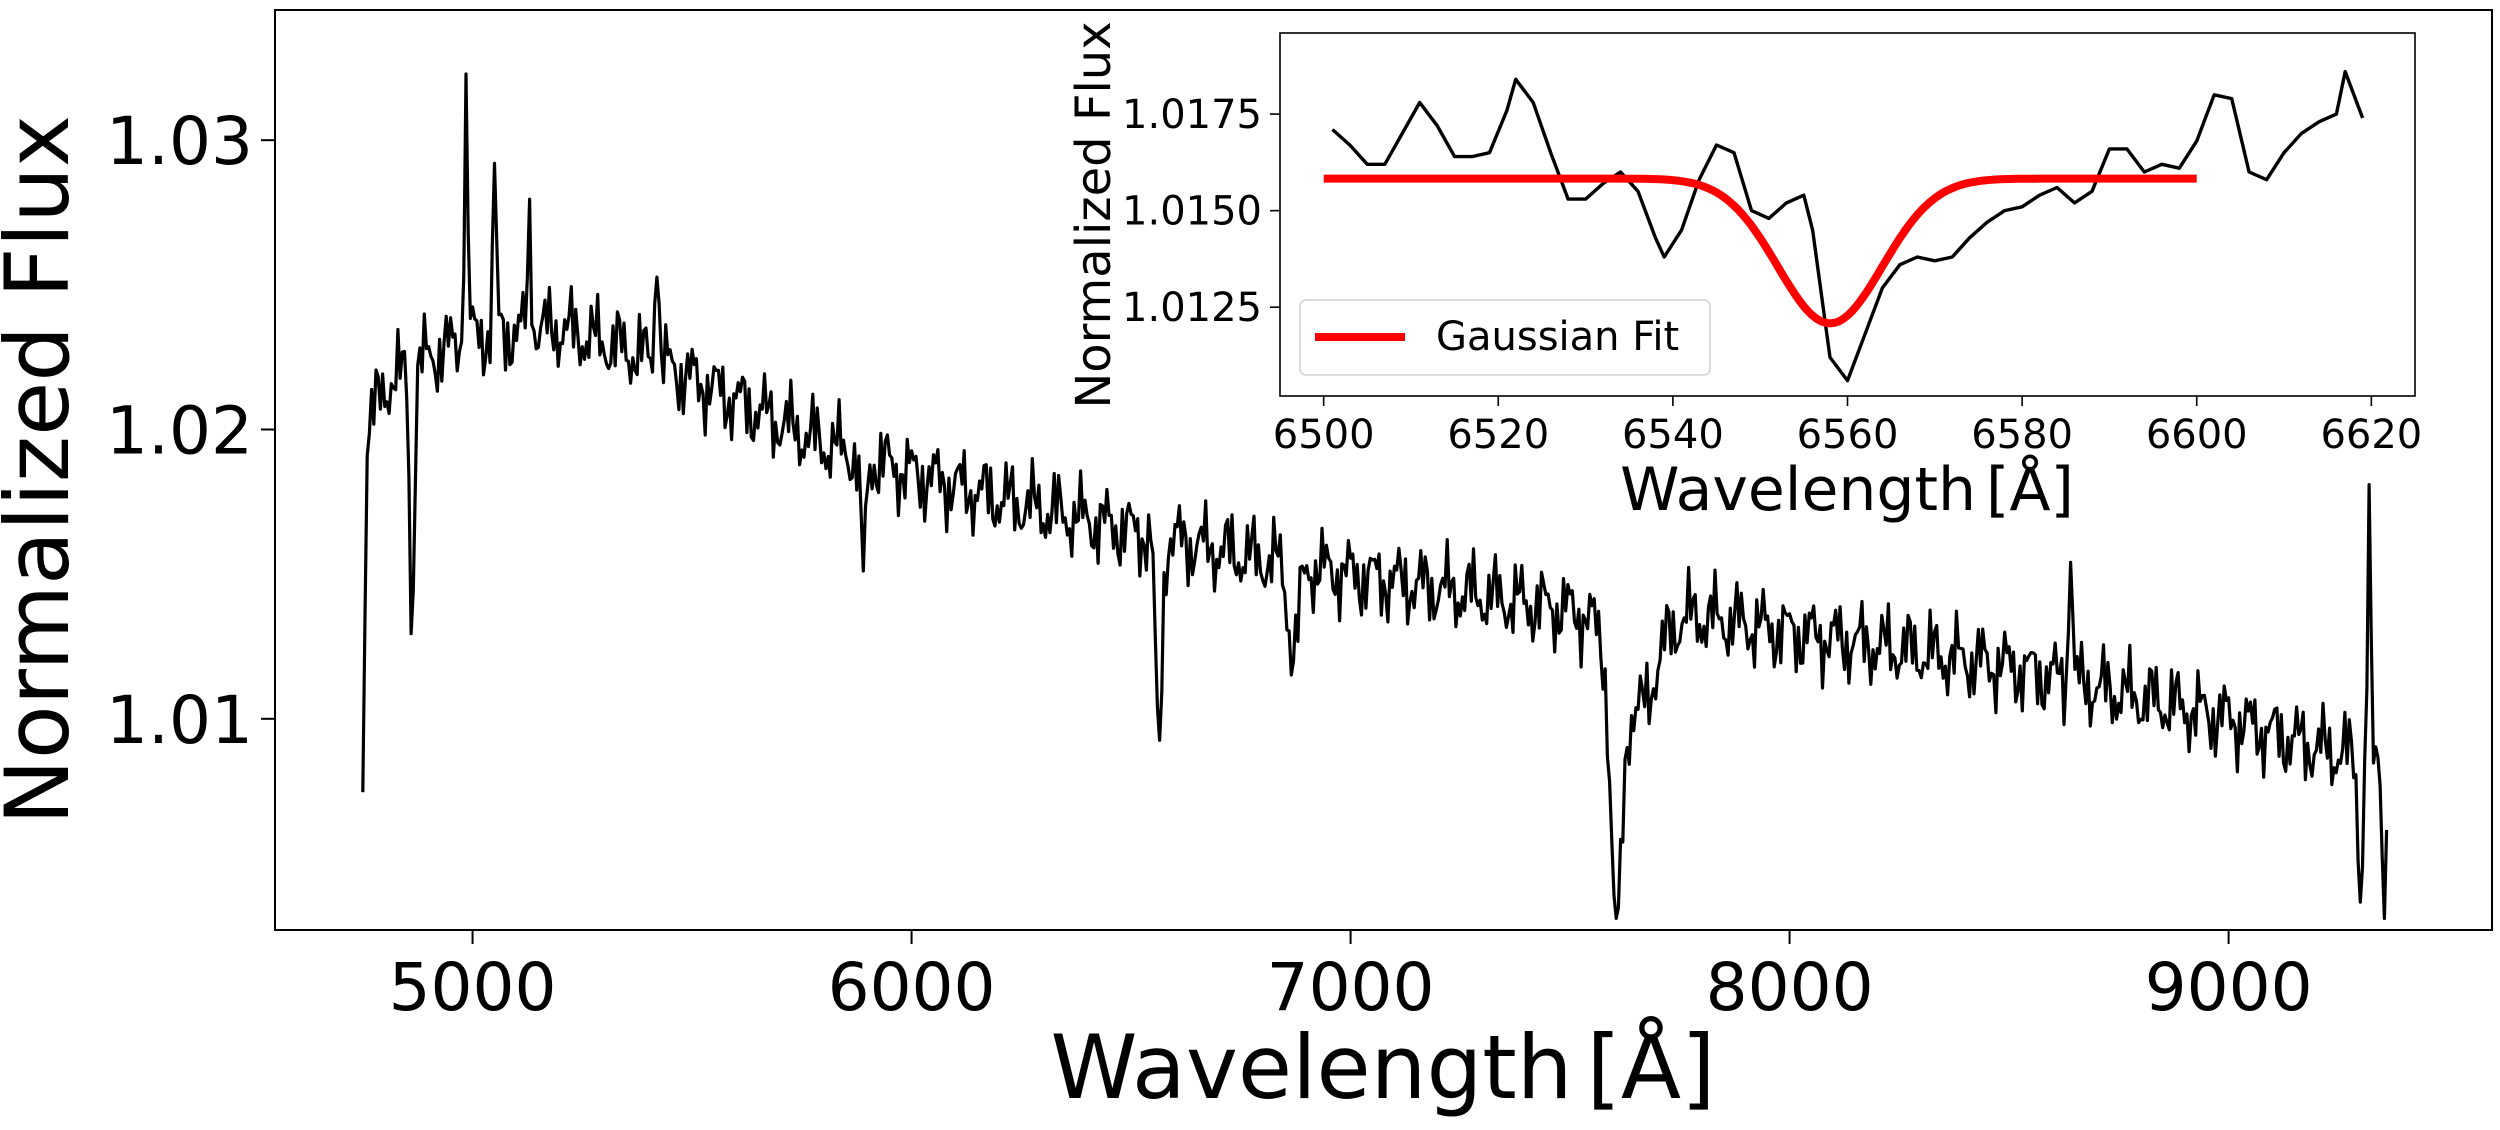 This screenshot has height=1130, width=2500. What do you see at coordinates (1192, 308) in the screenshot?
I see `inset-y-tick-label: 1.0125` at bounding box center [1192, 308].